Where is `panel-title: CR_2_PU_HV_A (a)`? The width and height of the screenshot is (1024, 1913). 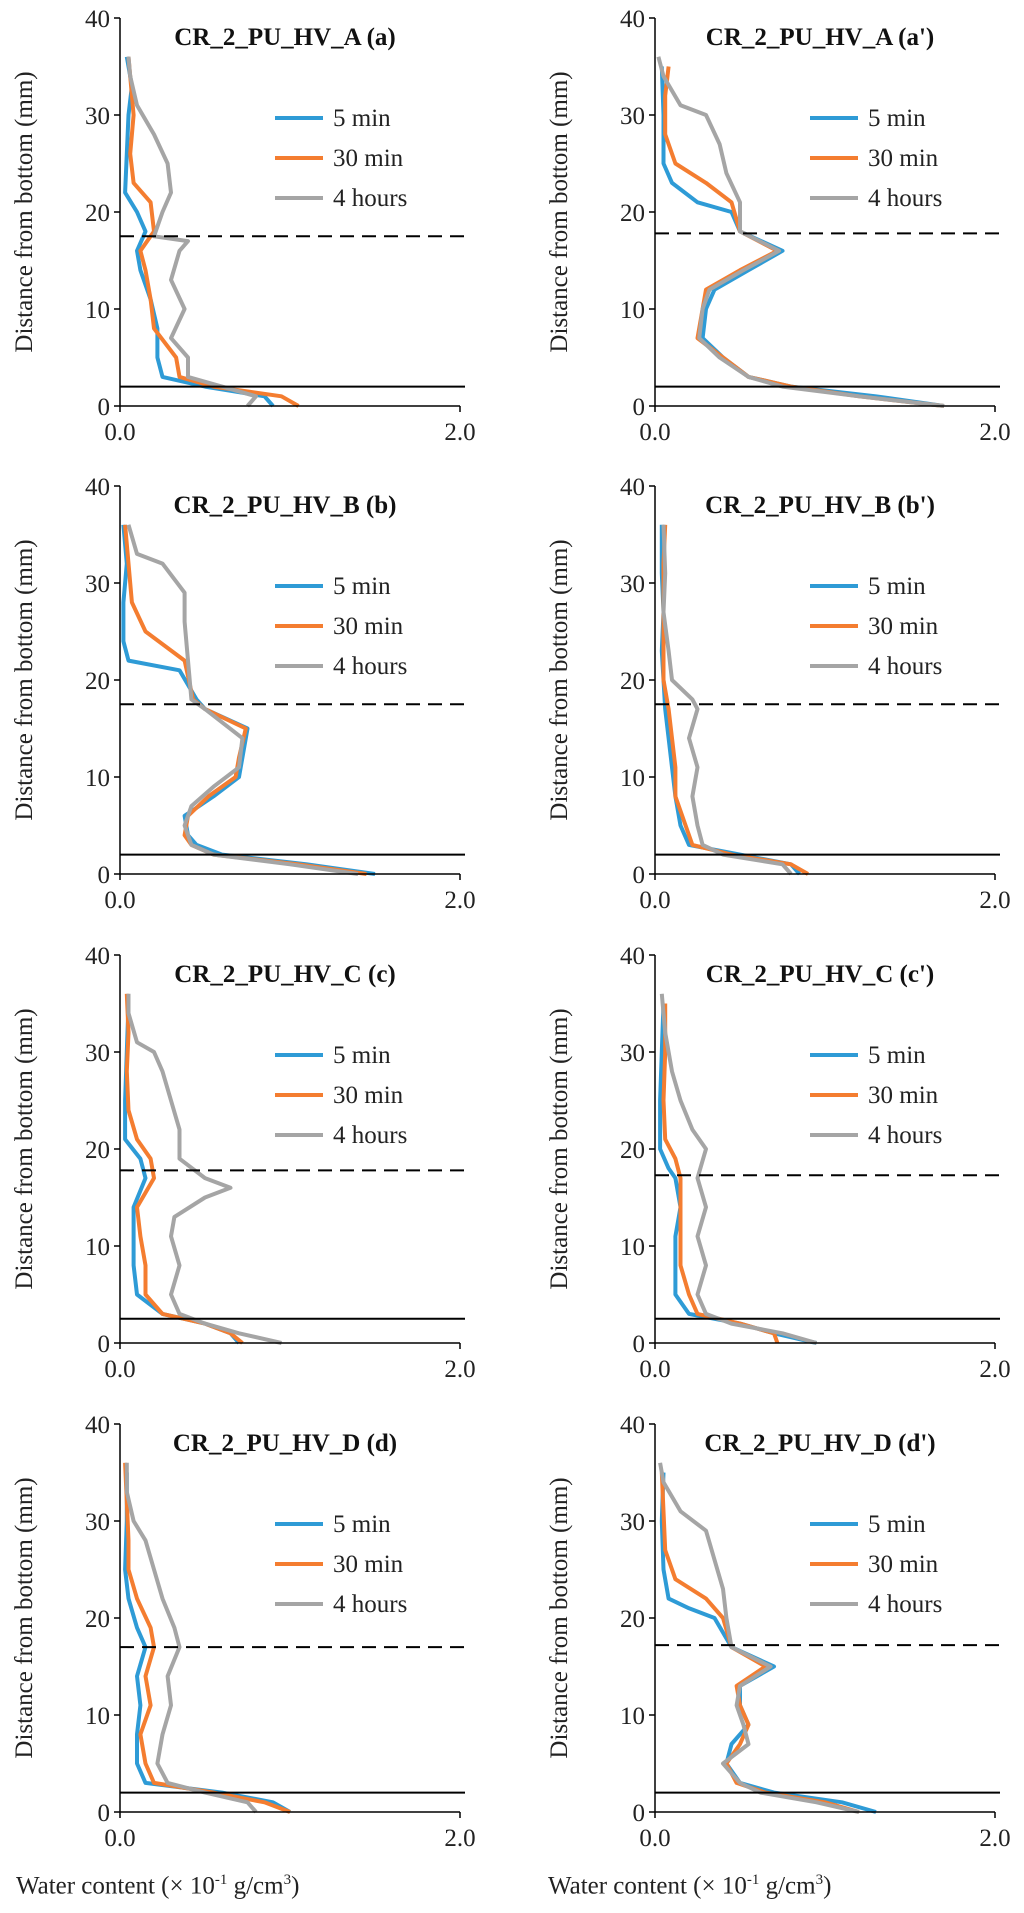 panel-title: CR_2_PU_HV_A (a) is located at coordinates (285, 37).